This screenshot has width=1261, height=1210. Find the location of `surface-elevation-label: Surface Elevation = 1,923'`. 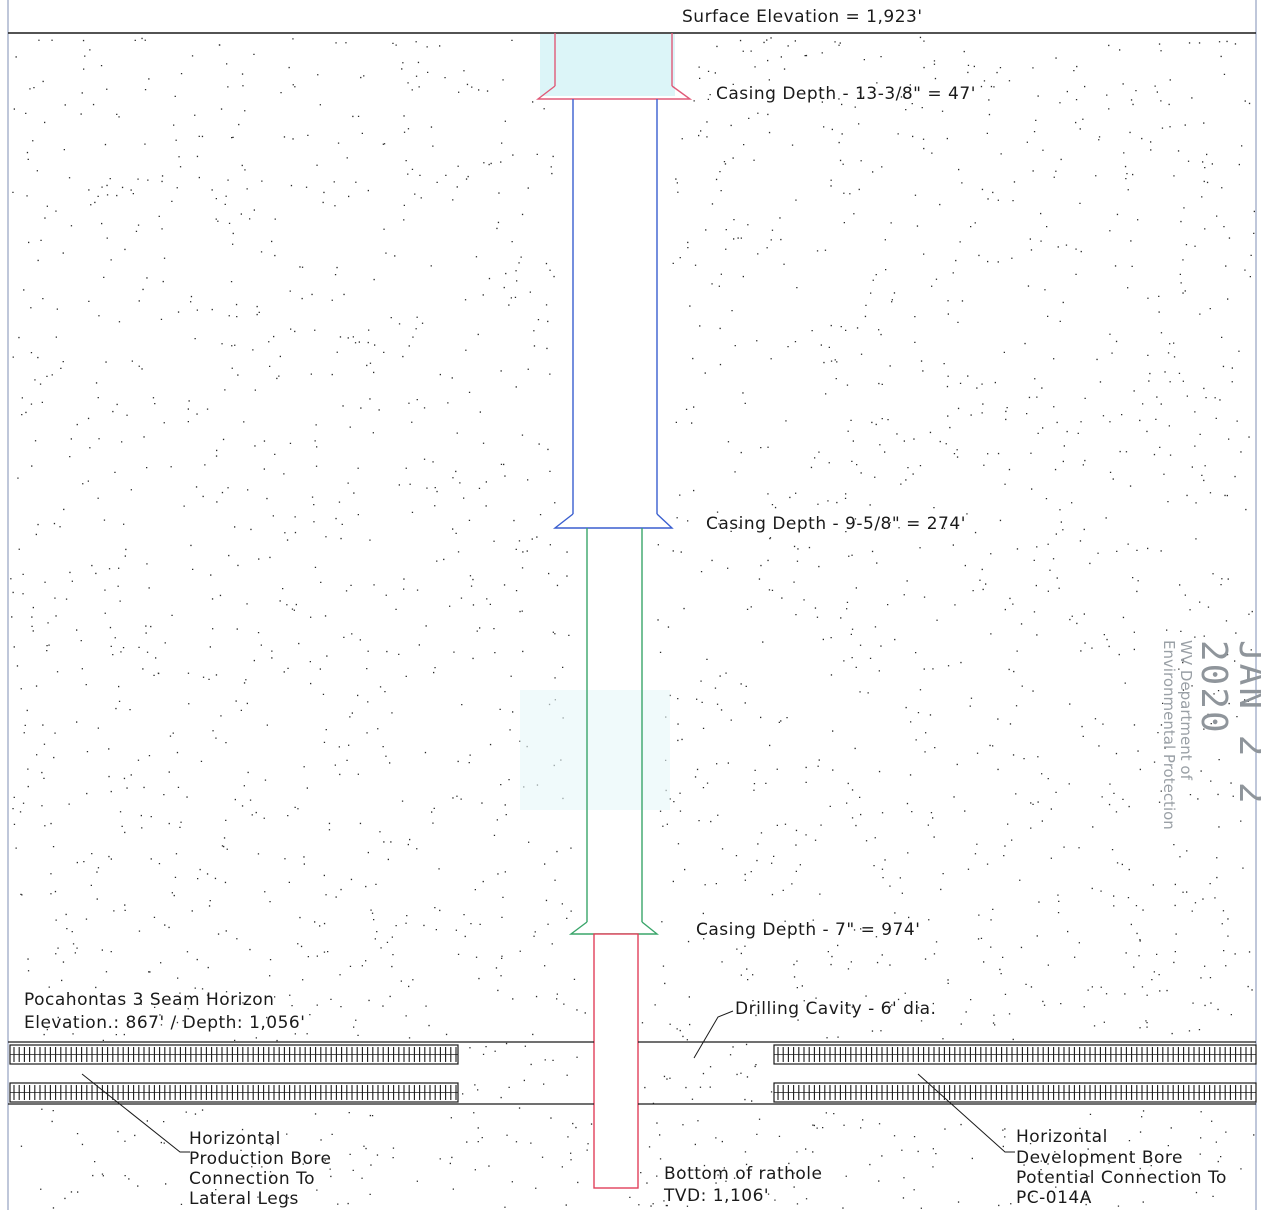

surface-elevation-label: Surface Elevation = 1,923' is located at coordinates (802, 17).